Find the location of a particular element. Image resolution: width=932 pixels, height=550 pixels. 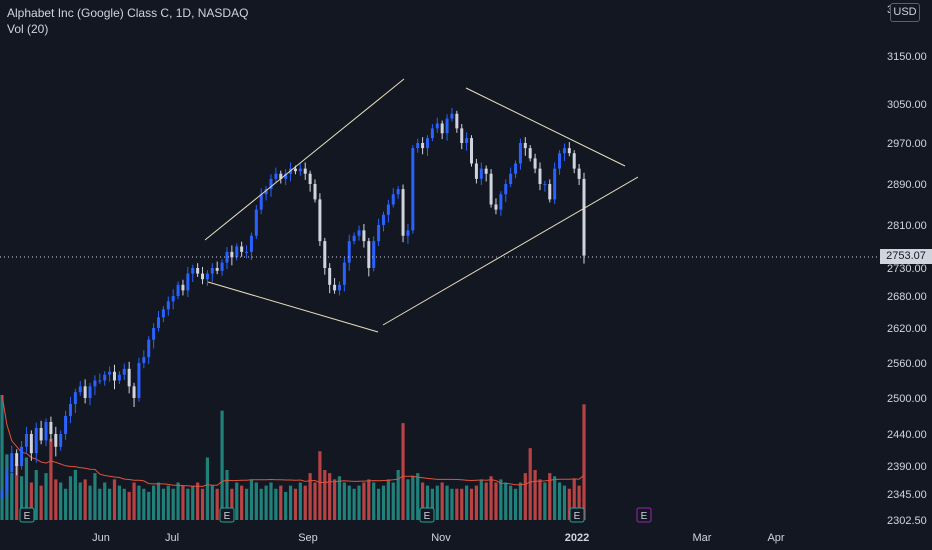

volume-indicator-label: Vol (20) is located at coordinates (28, 29).